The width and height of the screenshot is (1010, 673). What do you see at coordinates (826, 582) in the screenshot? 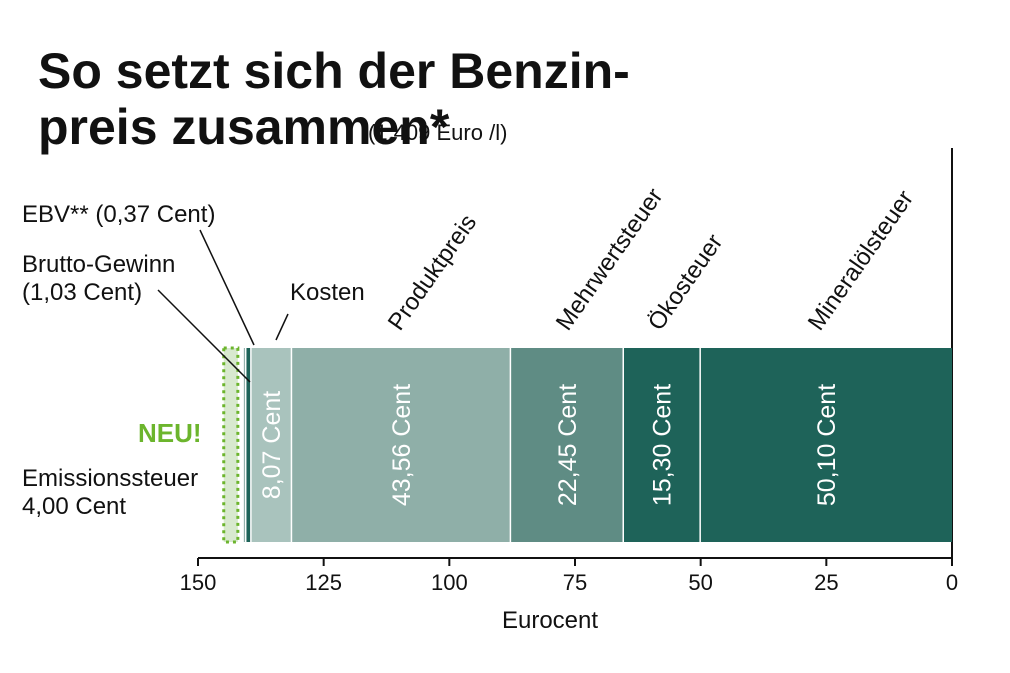
I see `x-tick-label: 25` at bounding box center [826, 582].